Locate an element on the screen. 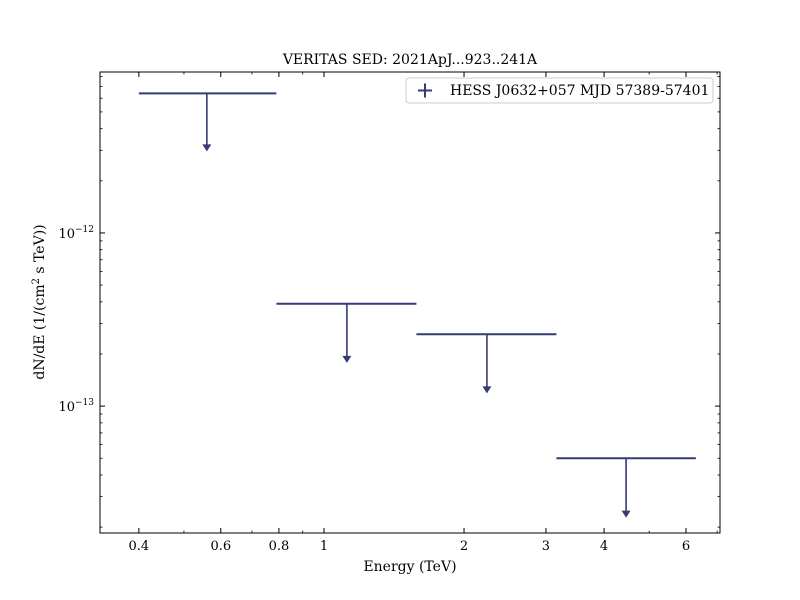  legend-box is located at coordinates (559, 90).